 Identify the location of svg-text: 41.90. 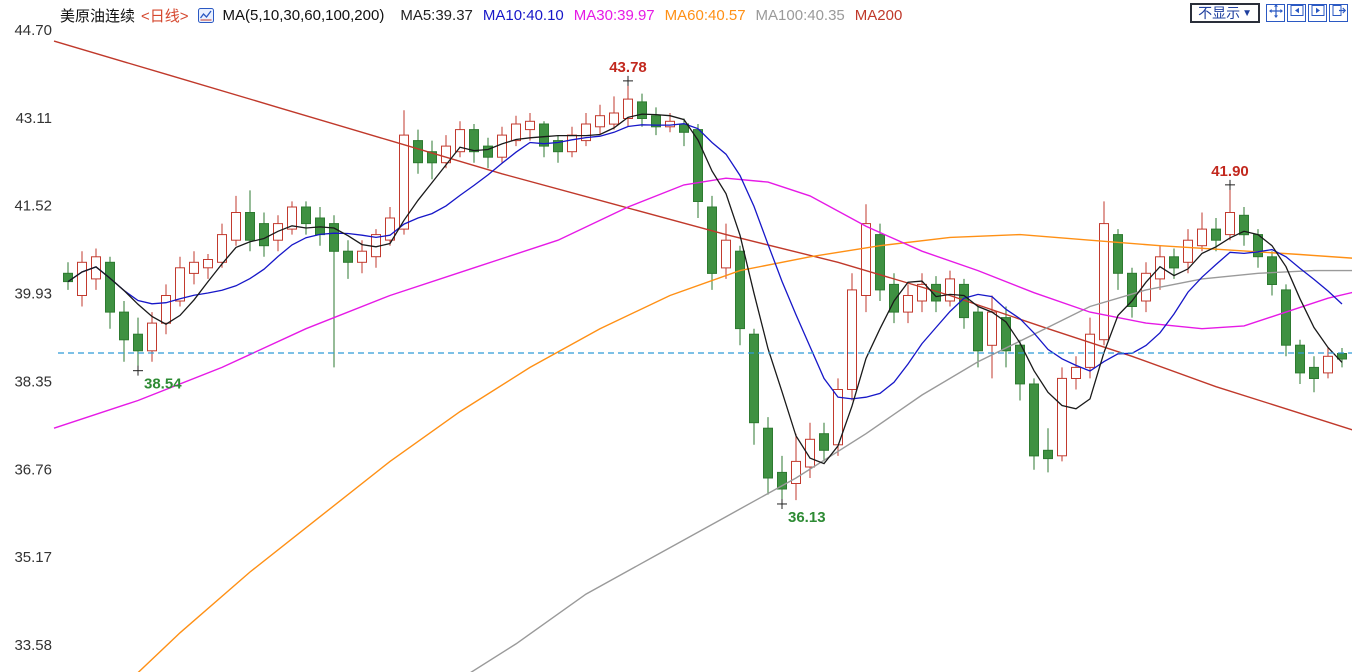
(1230, 171).